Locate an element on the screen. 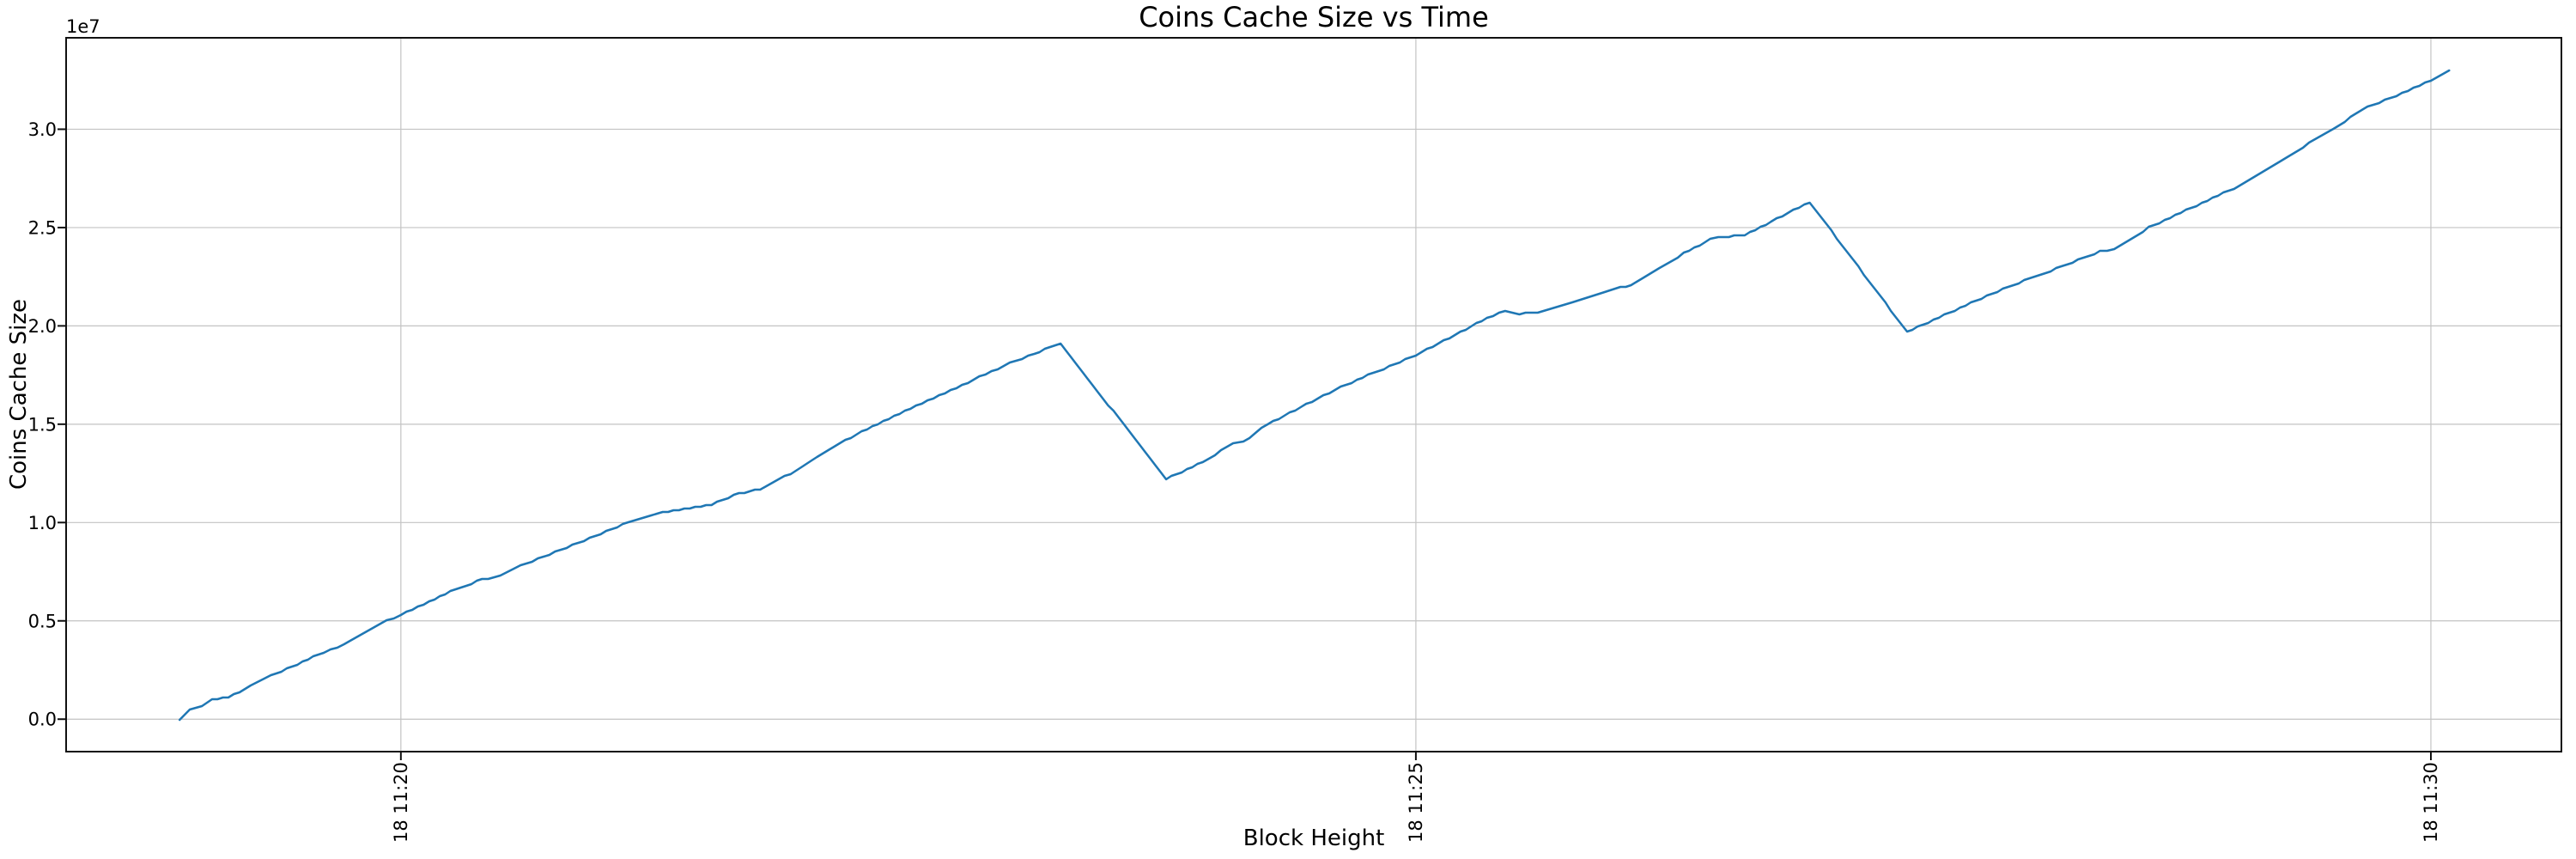 The height and width of the screenshot is (859, 2576). y-axis-label: Coins Cache Size is located at coordinates (19, 394).